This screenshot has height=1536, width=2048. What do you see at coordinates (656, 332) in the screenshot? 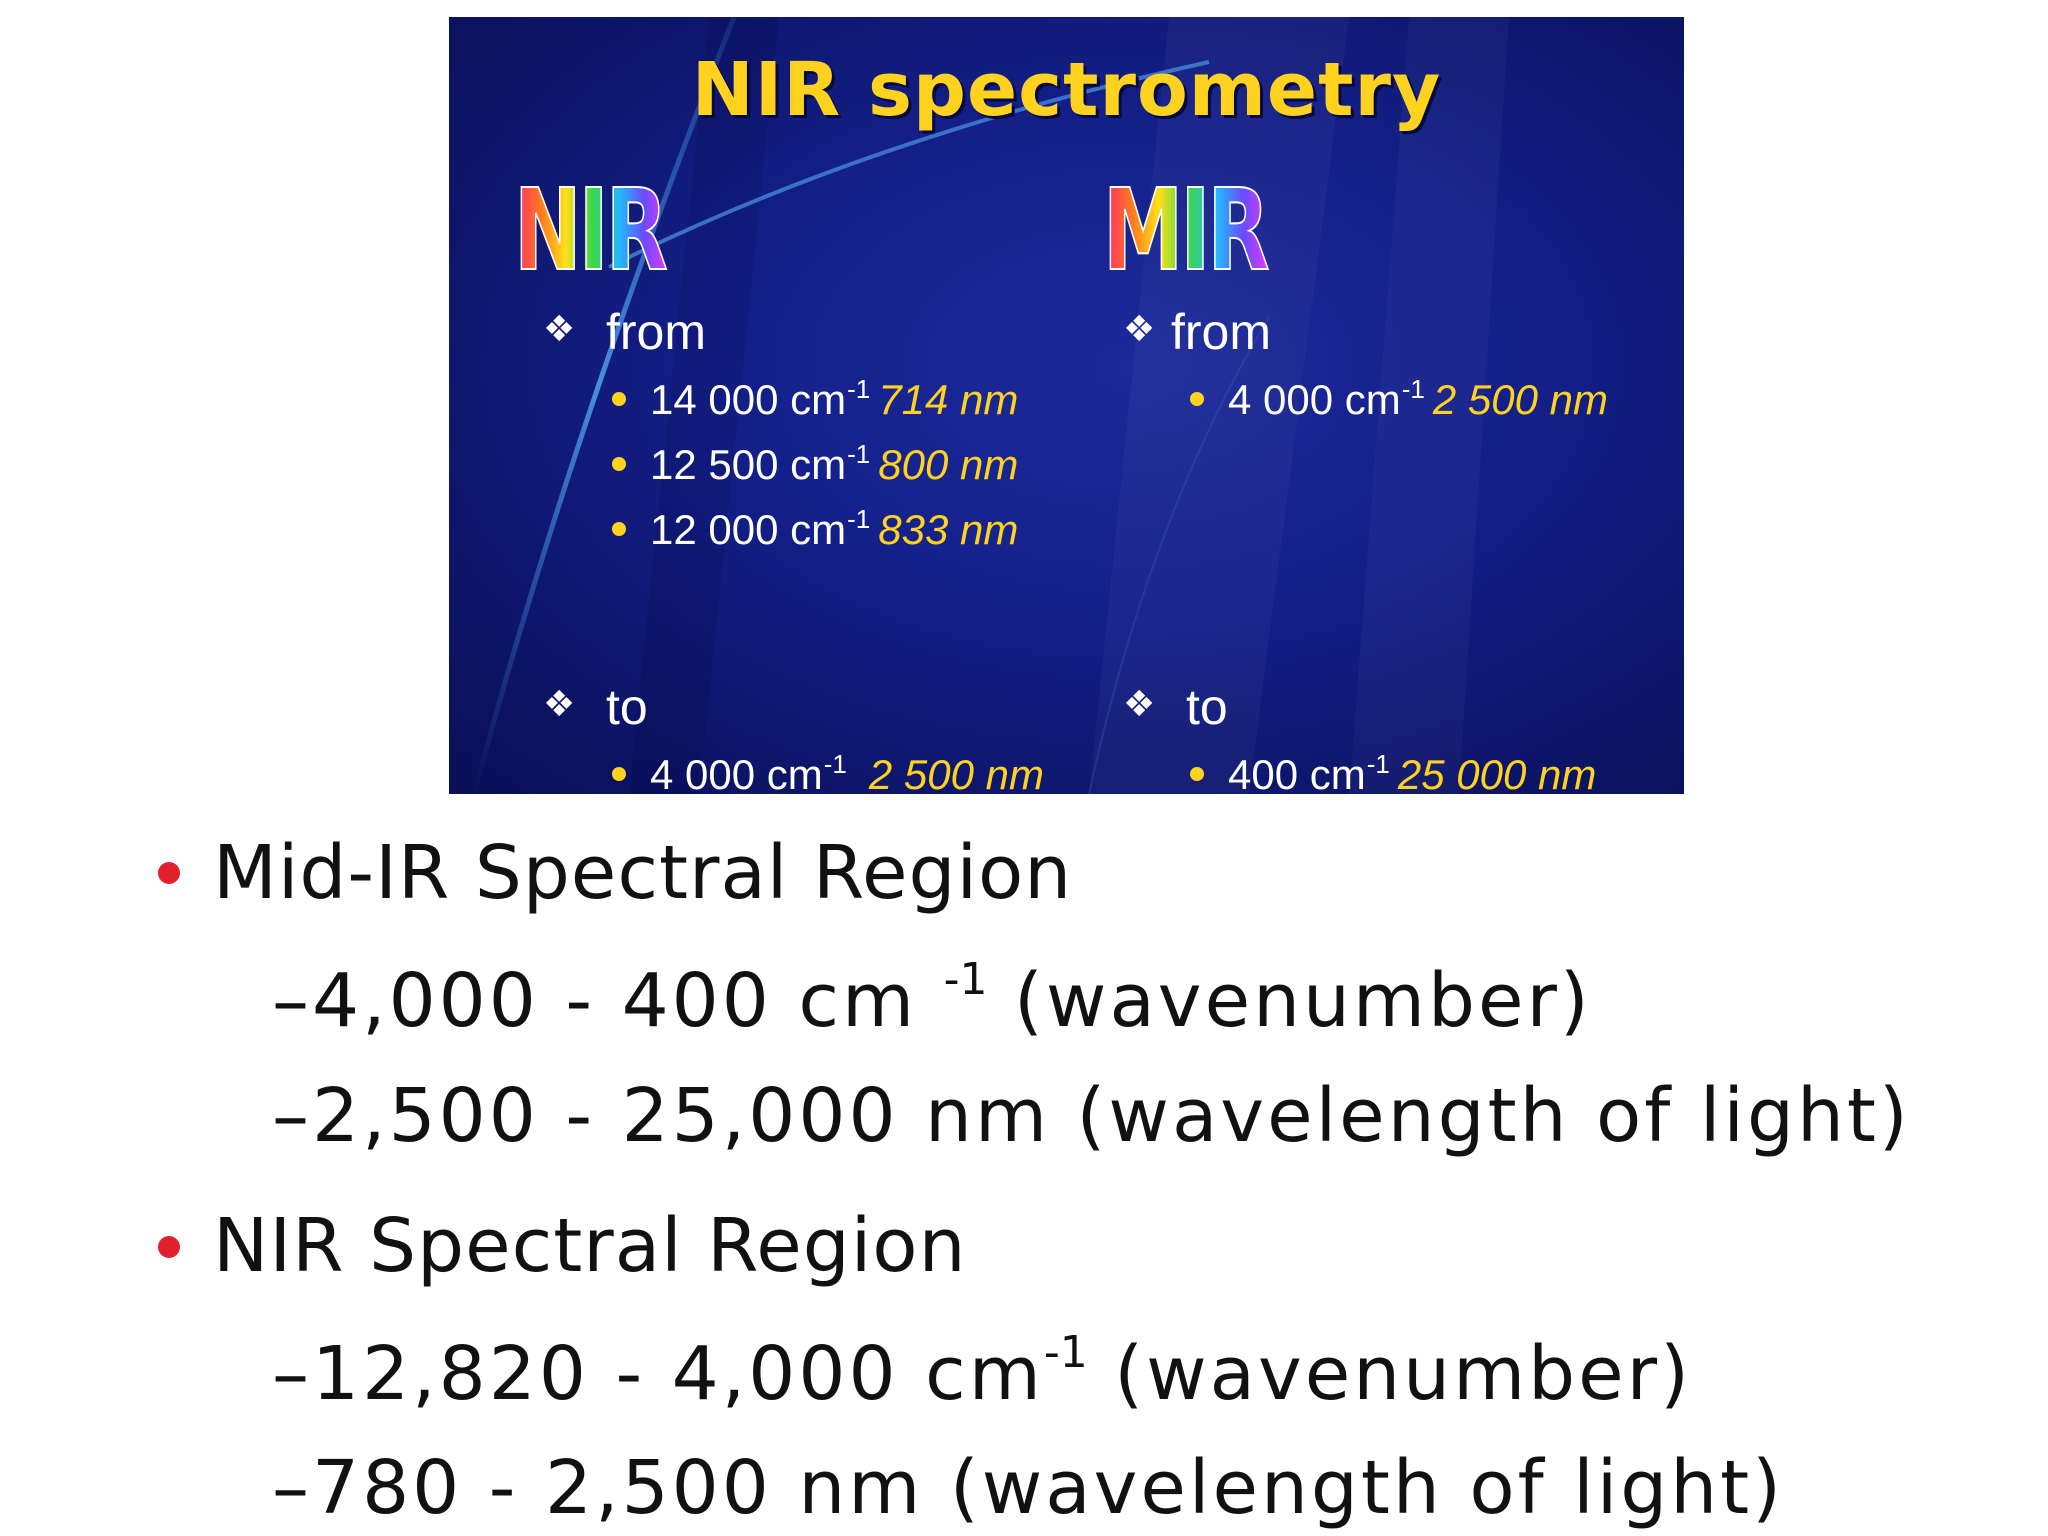
I see `nir-from-label: from` at bounding box center [656, 332].